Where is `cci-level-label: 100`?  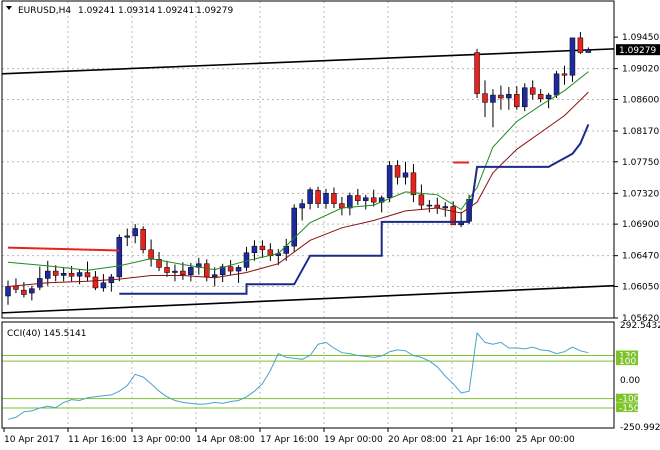
cci-level-label: 100 is located at coordinates (627, 362).